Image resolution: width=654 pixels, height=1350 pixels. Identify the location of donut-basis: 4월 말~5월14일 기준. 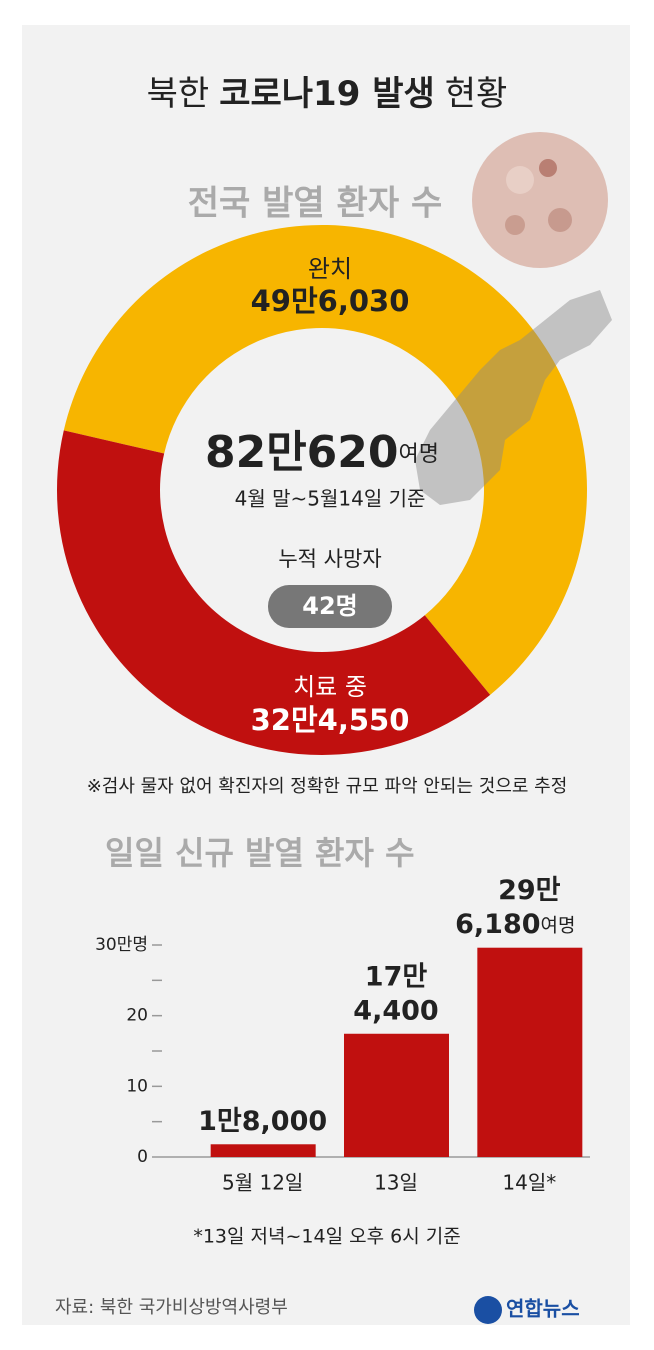
(330, 499).